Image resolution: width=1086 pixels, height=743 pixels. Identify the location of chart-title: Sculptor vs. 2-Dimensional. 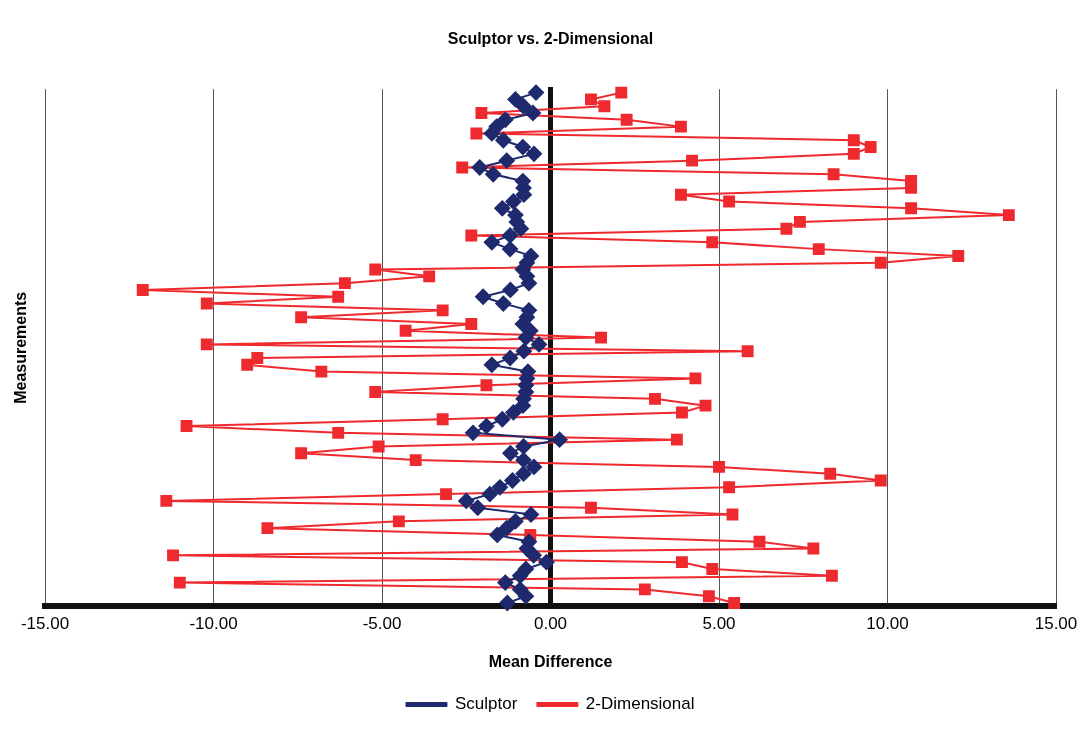
(550, 39).